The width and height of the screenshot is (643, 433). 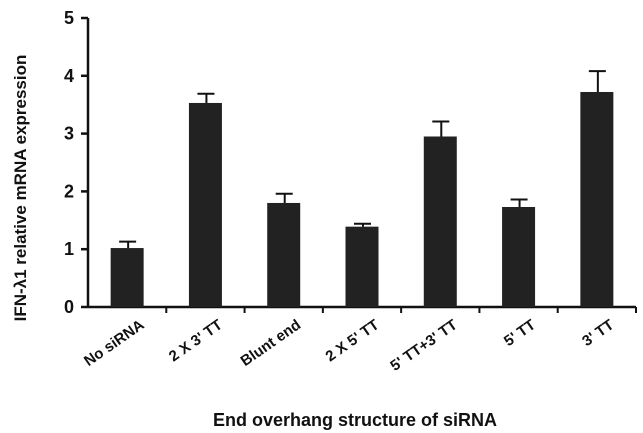 I want to click on y-tick-label: 0, so click(x=69, y=307).